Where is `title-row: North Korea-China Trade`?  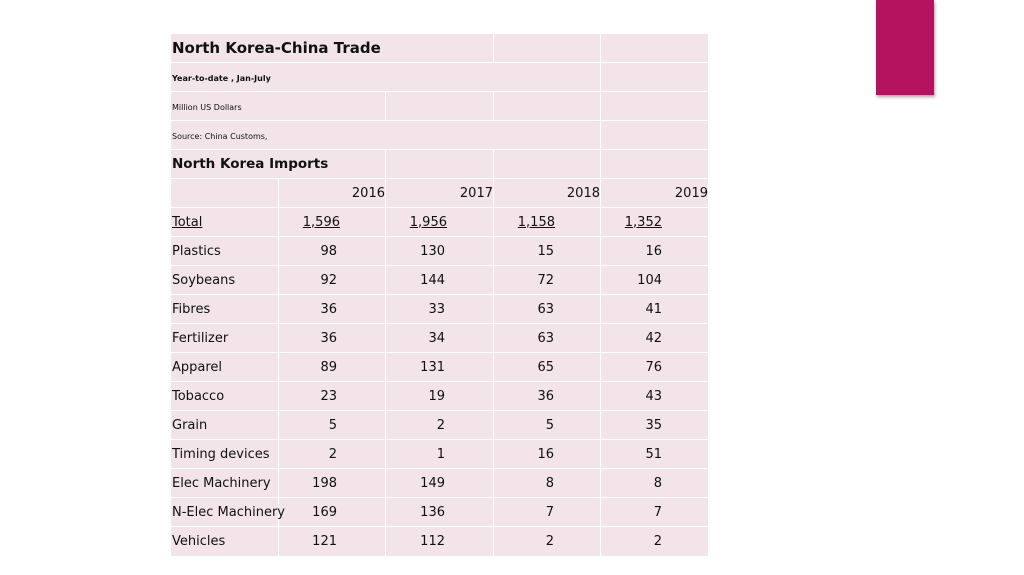 title-row: North Korea-China Trade is located at coordinates (439, 48).